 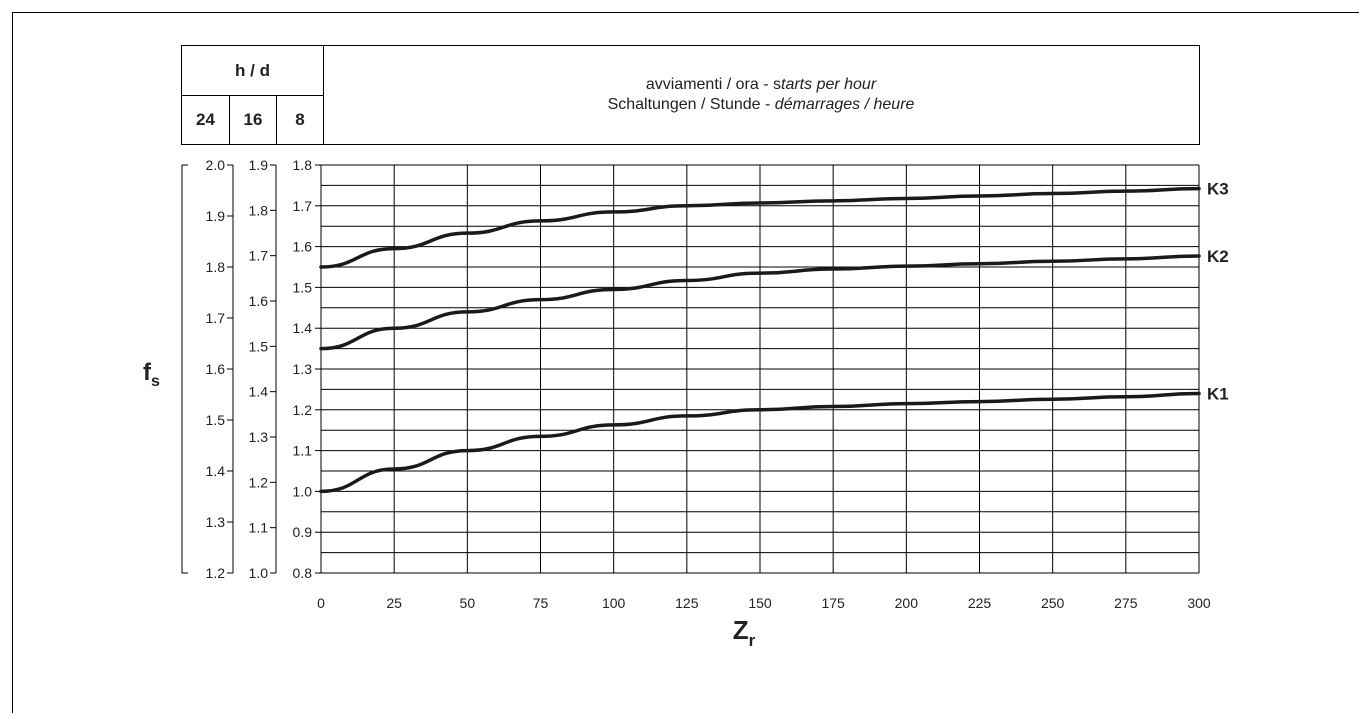 What do you see at coordinates (259, 301) in the screenshot?
I see `y-tick-label-16h: 1.6` at bounding box center [259, 301].